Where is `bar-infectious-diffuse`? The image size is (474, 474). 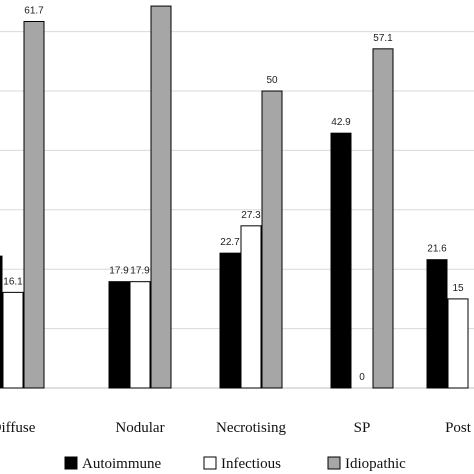
bar-infectious-diffuse is located at coordinates (13, 340).